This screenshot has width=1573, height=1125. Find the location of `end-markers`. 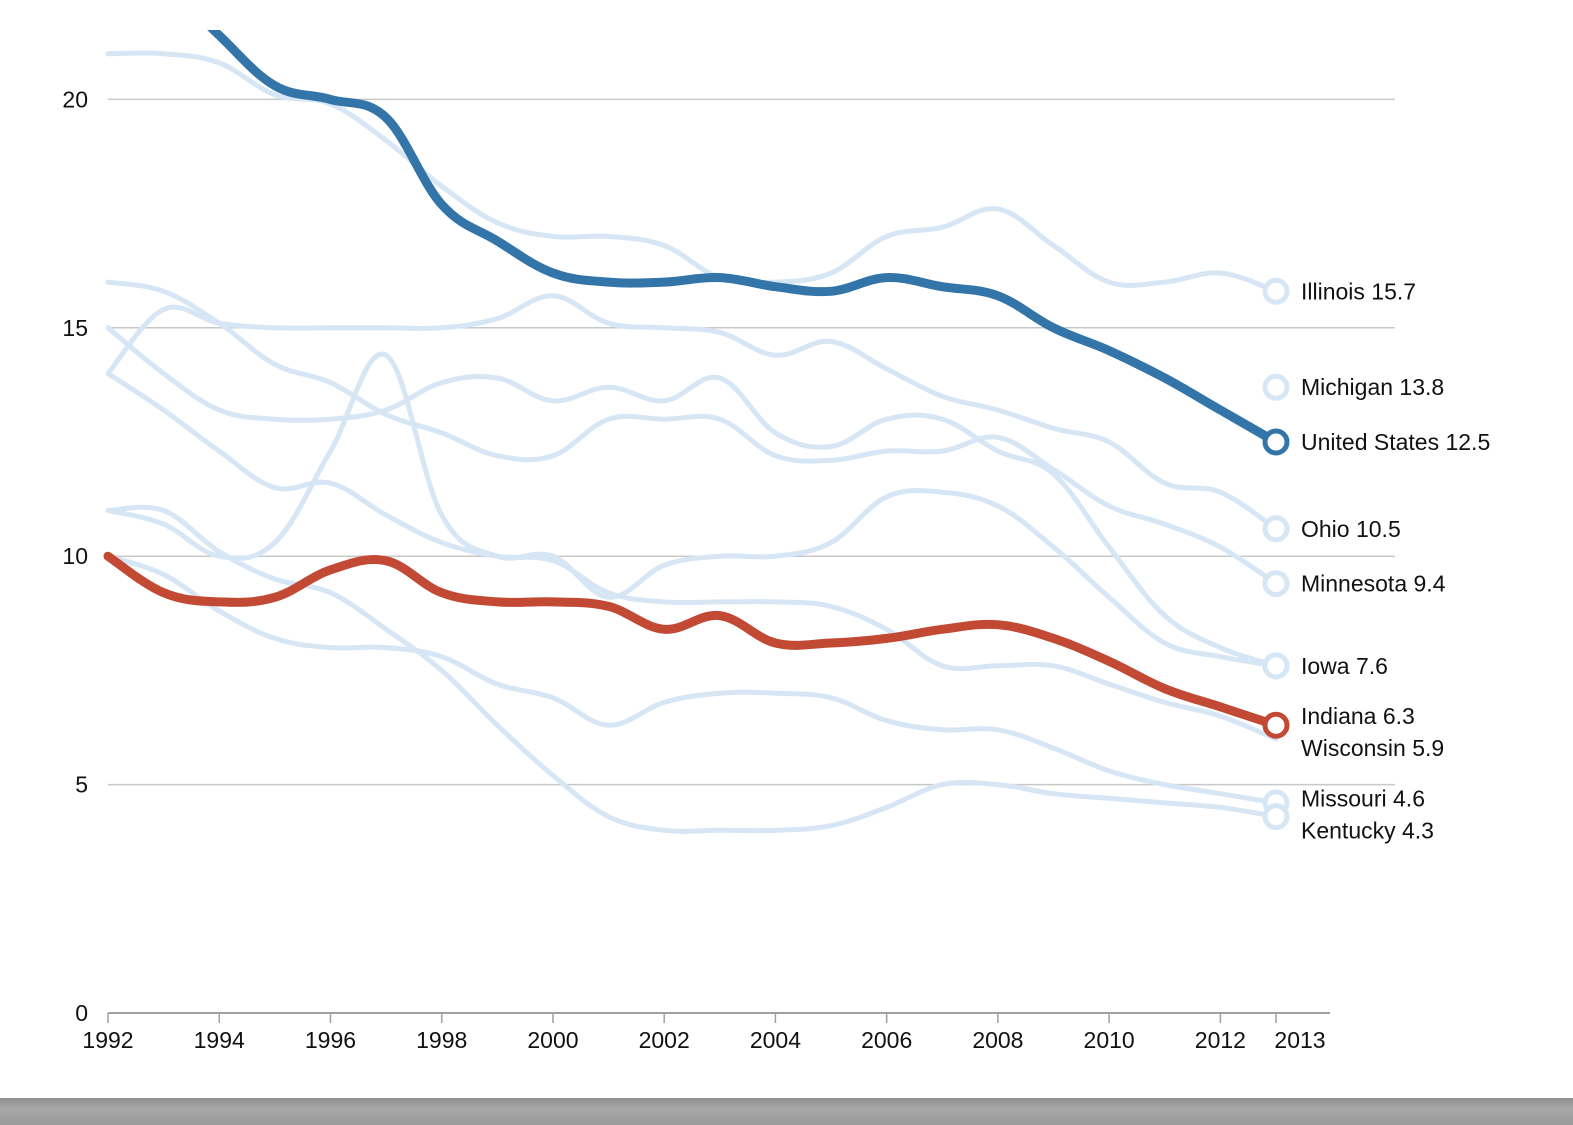

end-markers is located at coordinates (1276, 554).